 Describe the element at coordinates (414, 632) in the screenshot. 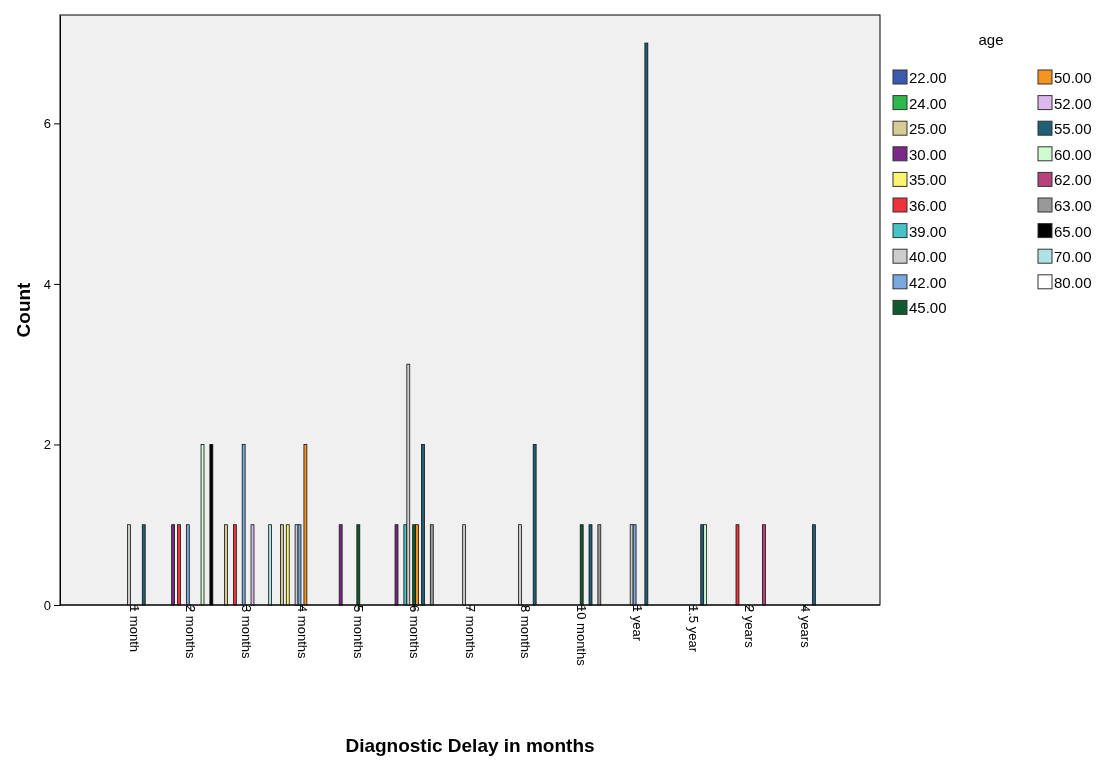

I see `x-tick-label: 6 months` at that location.